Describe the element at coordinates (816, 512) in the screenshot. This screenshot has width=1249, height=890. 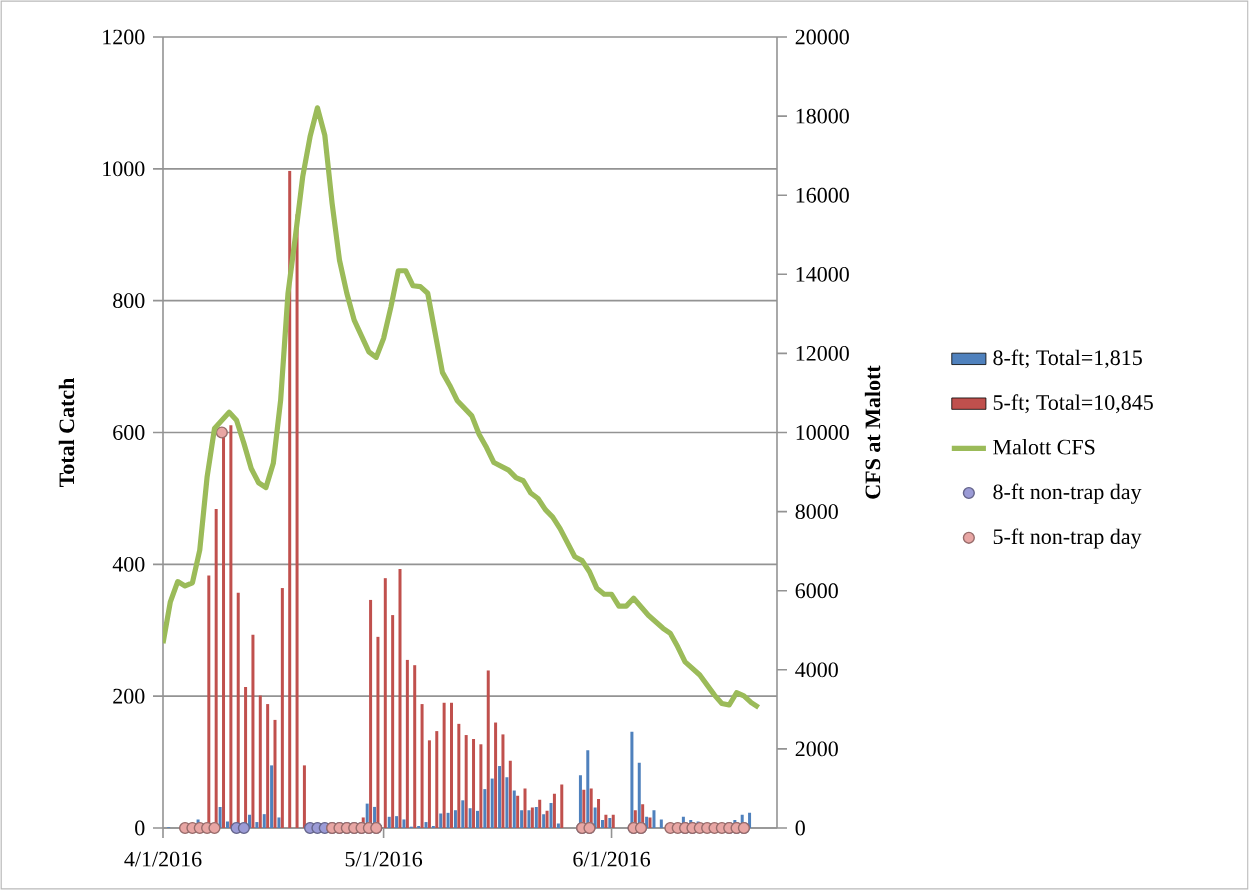
I see `y2-tick-label: 8000` at that location.